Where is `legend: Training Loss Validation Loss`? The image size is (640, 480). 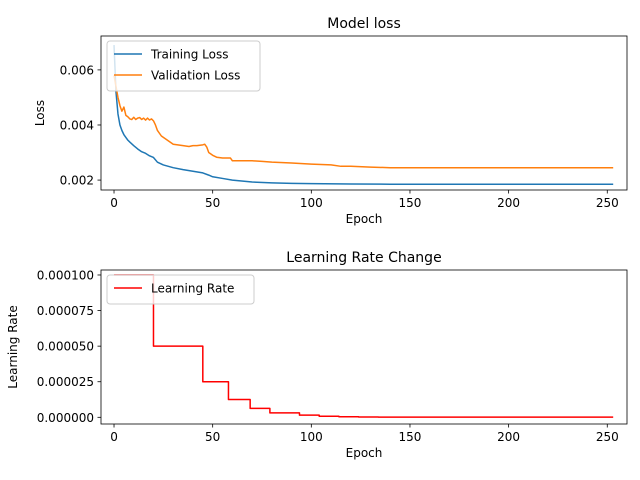
legend: Training Loss Validation Loss is located at coordinates (183, 66).